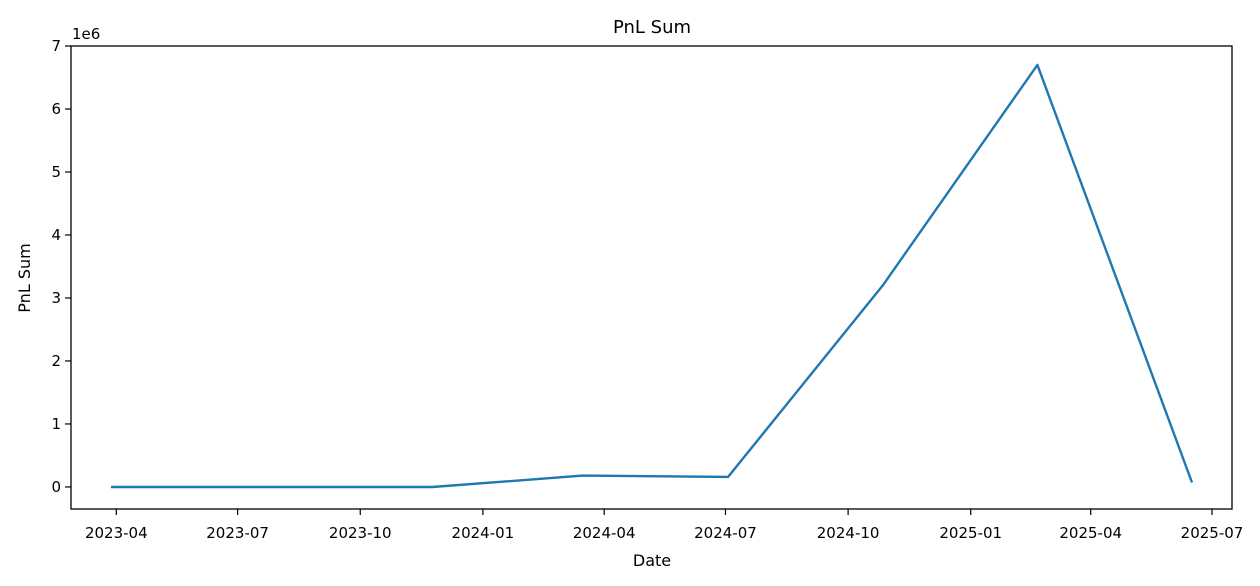 The width and height of the screenshot is (1260, 586). What do you see at coordinates (1090, 533) in the screenshot?
I see `x-tick-label: 2025-04` at bounding box center [1090, 533].